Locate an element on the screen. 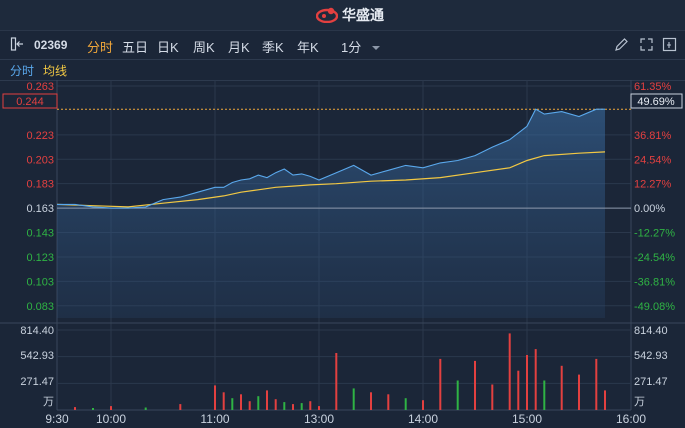  volume-tick-label-right: 万 is located at coordinates (639, 402).